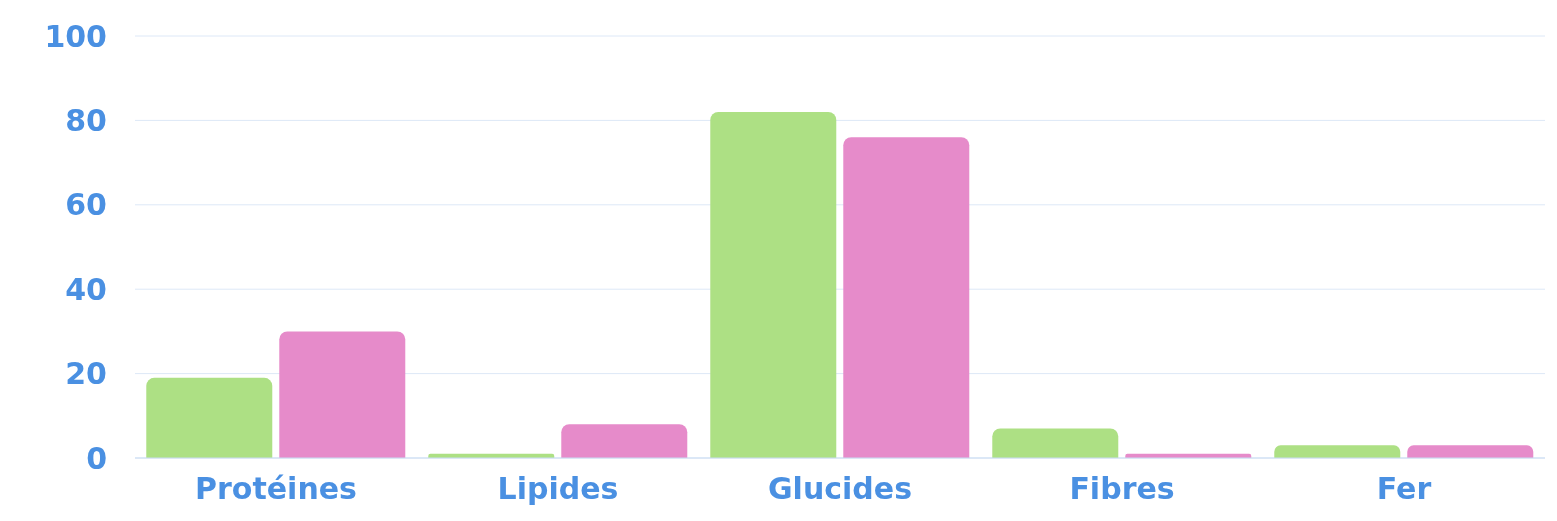 The width and height of the screenshot is (1557, 521). I want to click on x-tick-label: Lipides, so click(558, 489).